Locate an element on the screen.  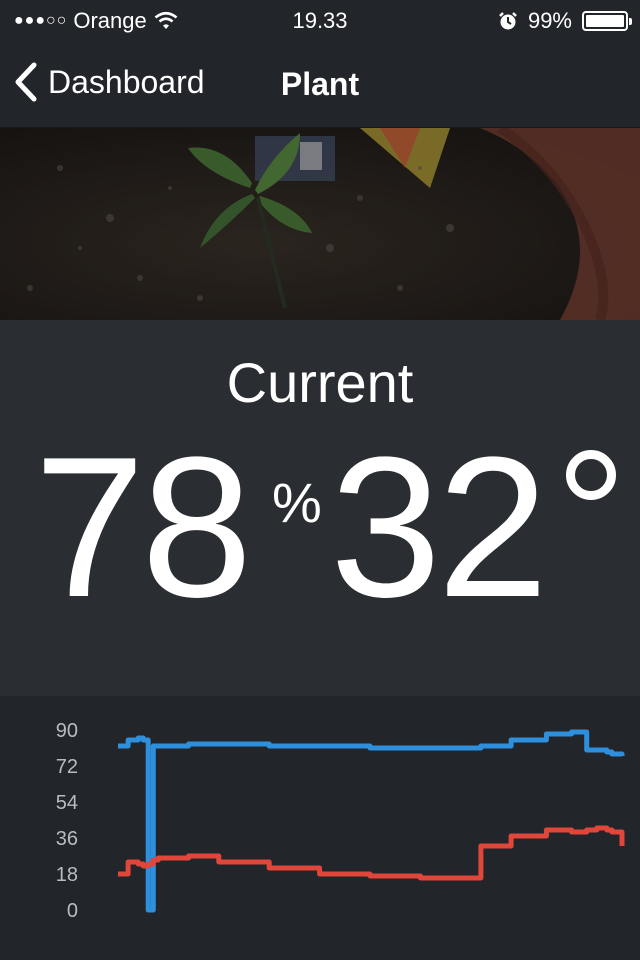
y-tick-label: 90 is located at coordinates (67, 731).